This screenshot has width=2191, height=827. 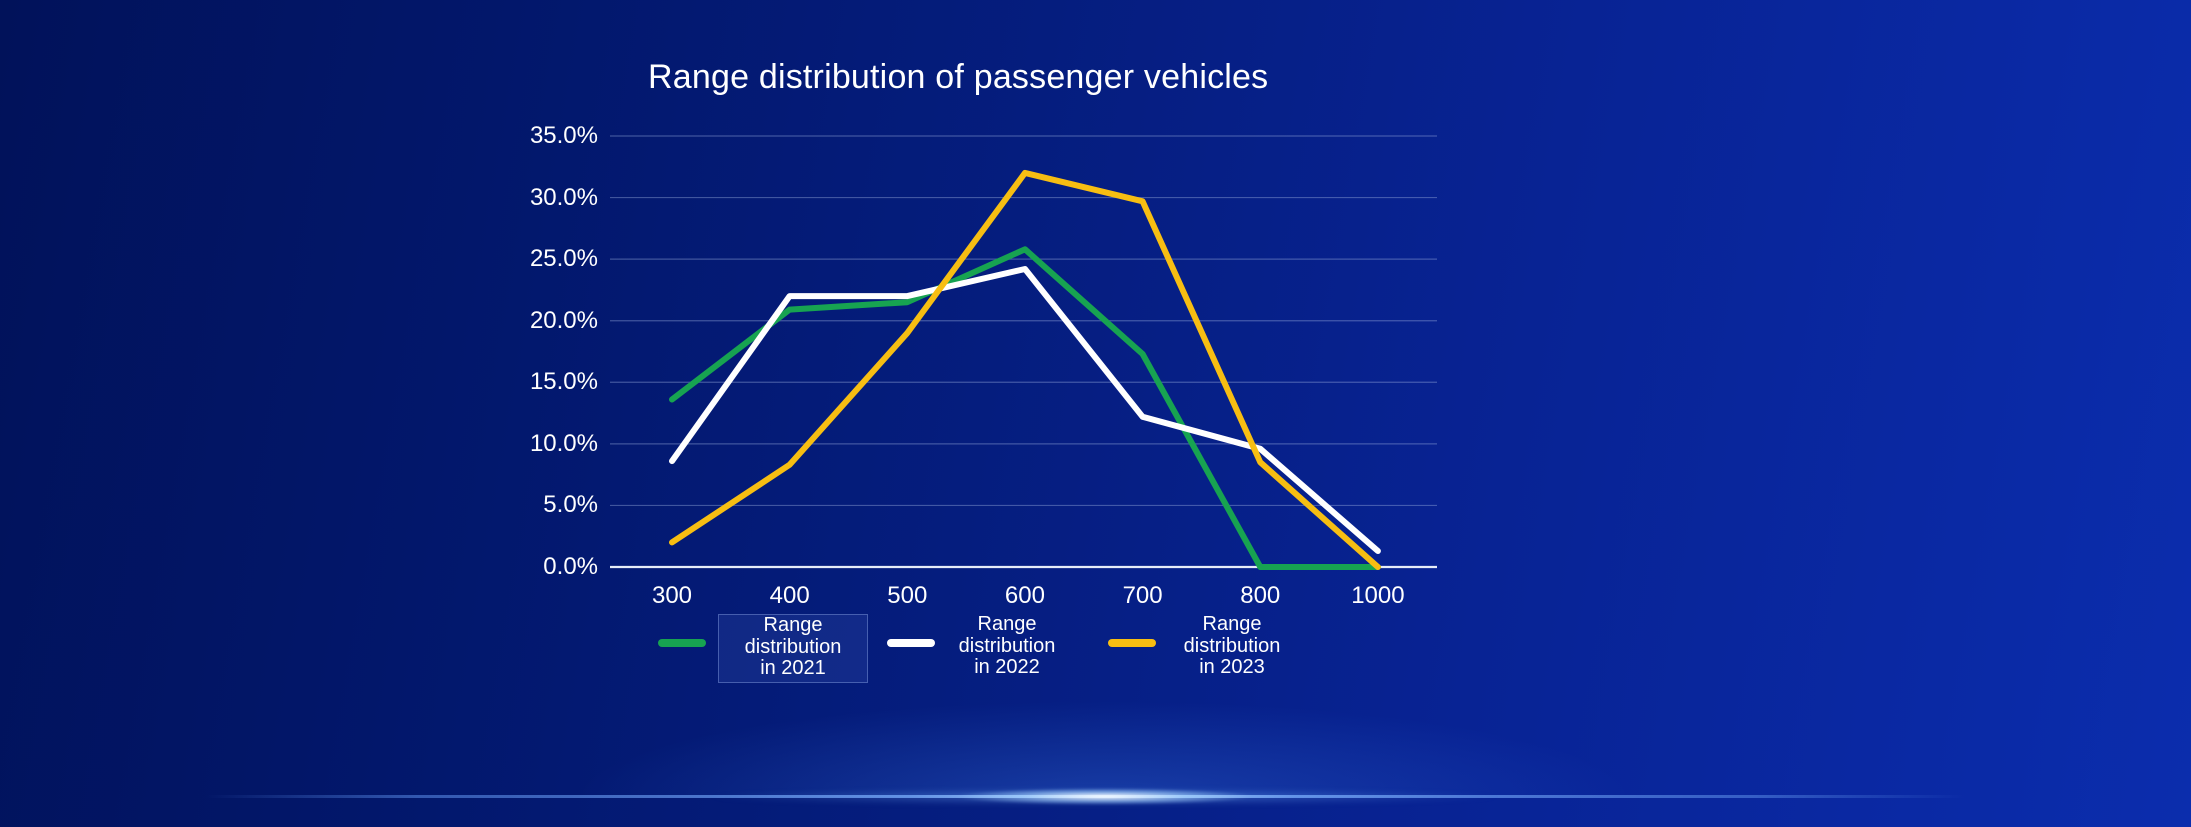 What do you see at coordinates (911, 643) in the screenshot?
I see `legend-chip-2022` at bounding box center [911, 643].